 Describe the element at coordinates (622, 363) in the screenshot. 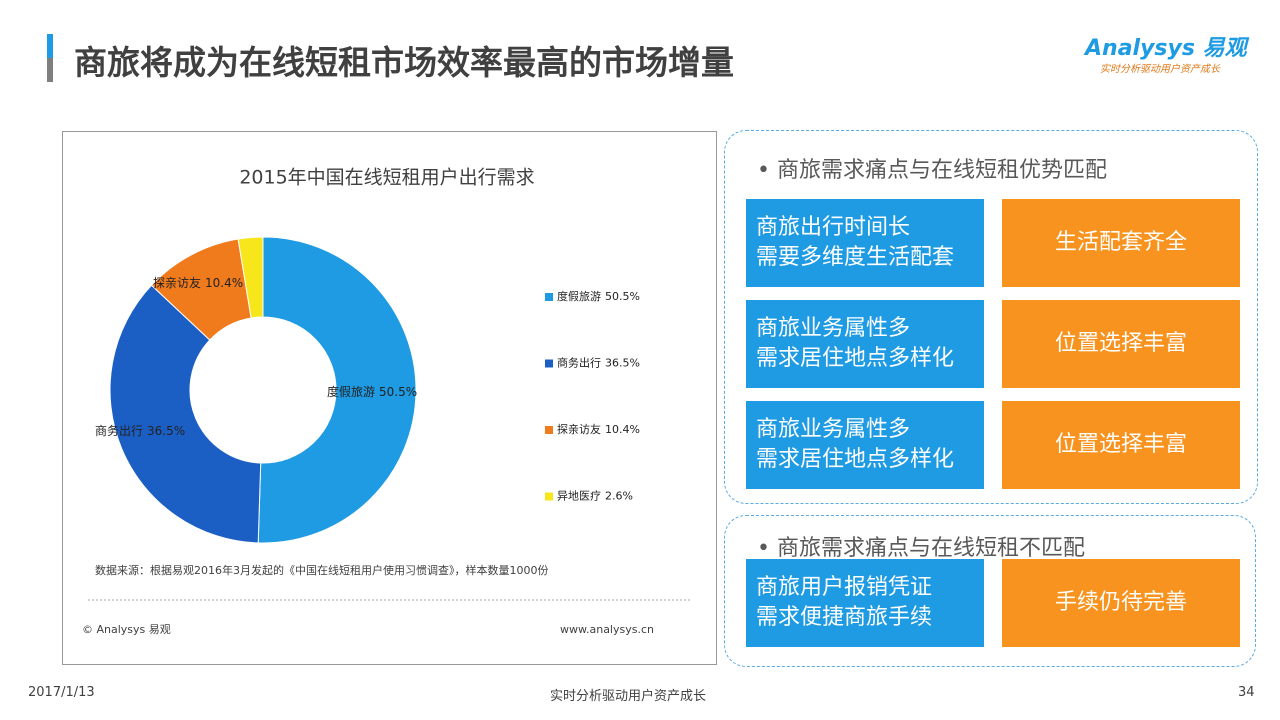

I see `legend-value: 36.5%` at that location.